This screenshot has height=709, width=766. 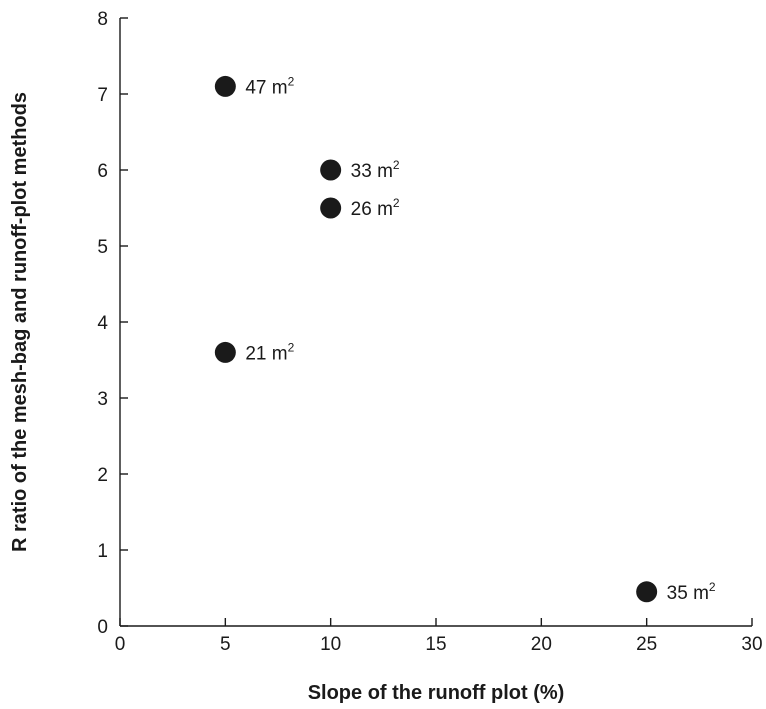 I want to click on data-point-label: 47 m2, so click(x=269, y=86).